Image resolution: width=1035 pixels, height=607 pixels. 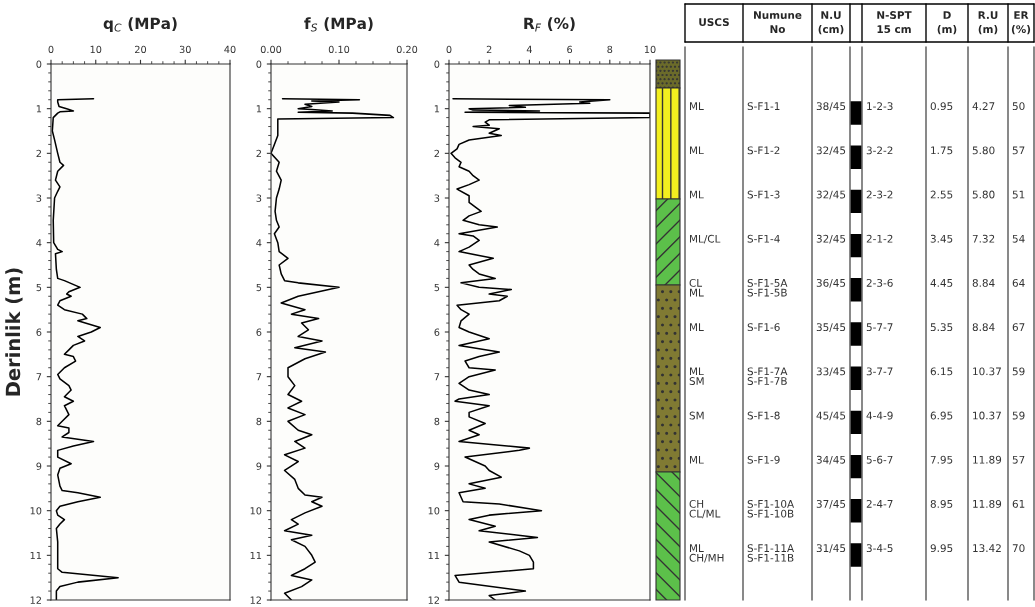 What do you see at coordinates (987, 415) in the screenshot?
I see `text: 10.37` at bounding box center [987, 415].